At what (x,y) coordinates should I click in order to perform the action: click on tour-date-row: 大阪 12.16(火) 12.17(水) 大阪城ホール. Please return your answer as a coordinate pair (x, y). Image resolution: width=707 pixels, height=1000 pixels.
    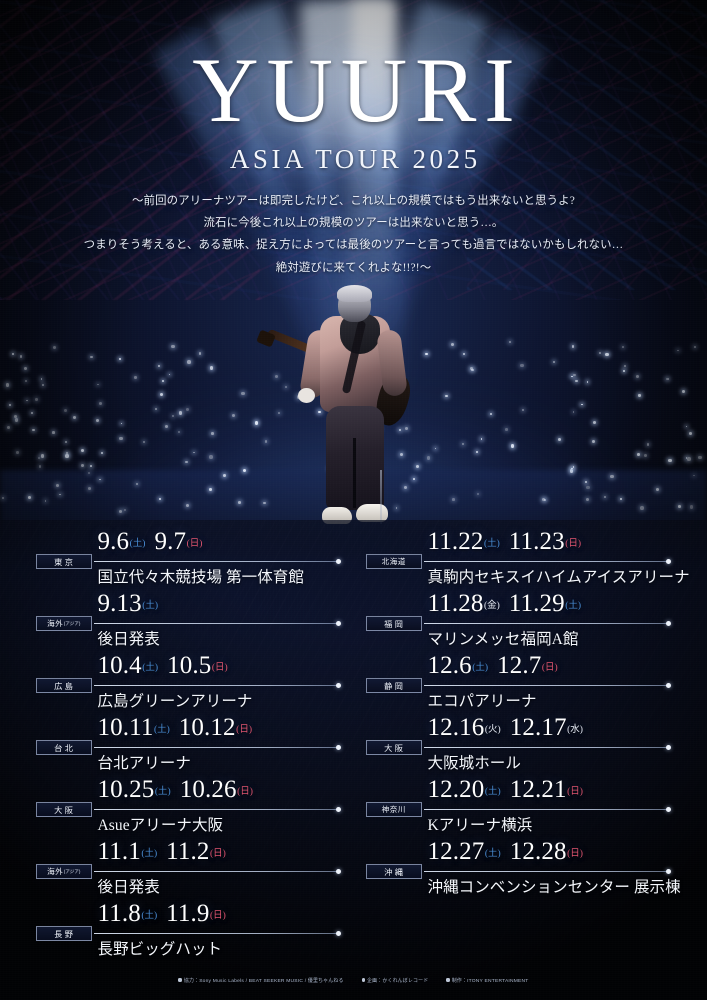
    Looking at the image, I should click on (518, 747).